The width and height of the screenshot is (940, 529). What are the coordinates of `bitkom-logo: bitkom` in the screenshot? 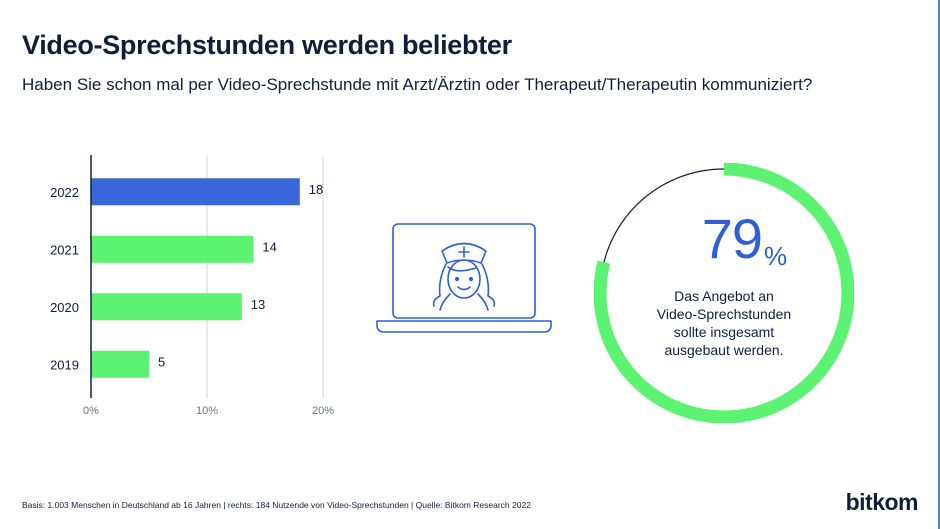 It's located at (882, 502).